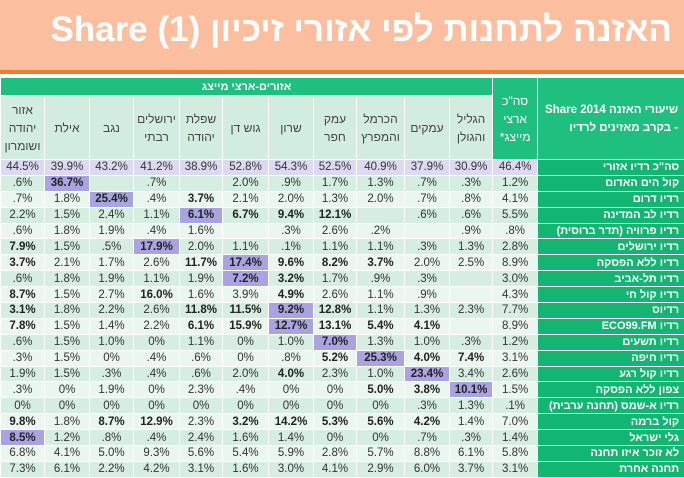 The width and height of the screenshot is (684, 478). I want to click on column-header: שרון, so click(291, 127).